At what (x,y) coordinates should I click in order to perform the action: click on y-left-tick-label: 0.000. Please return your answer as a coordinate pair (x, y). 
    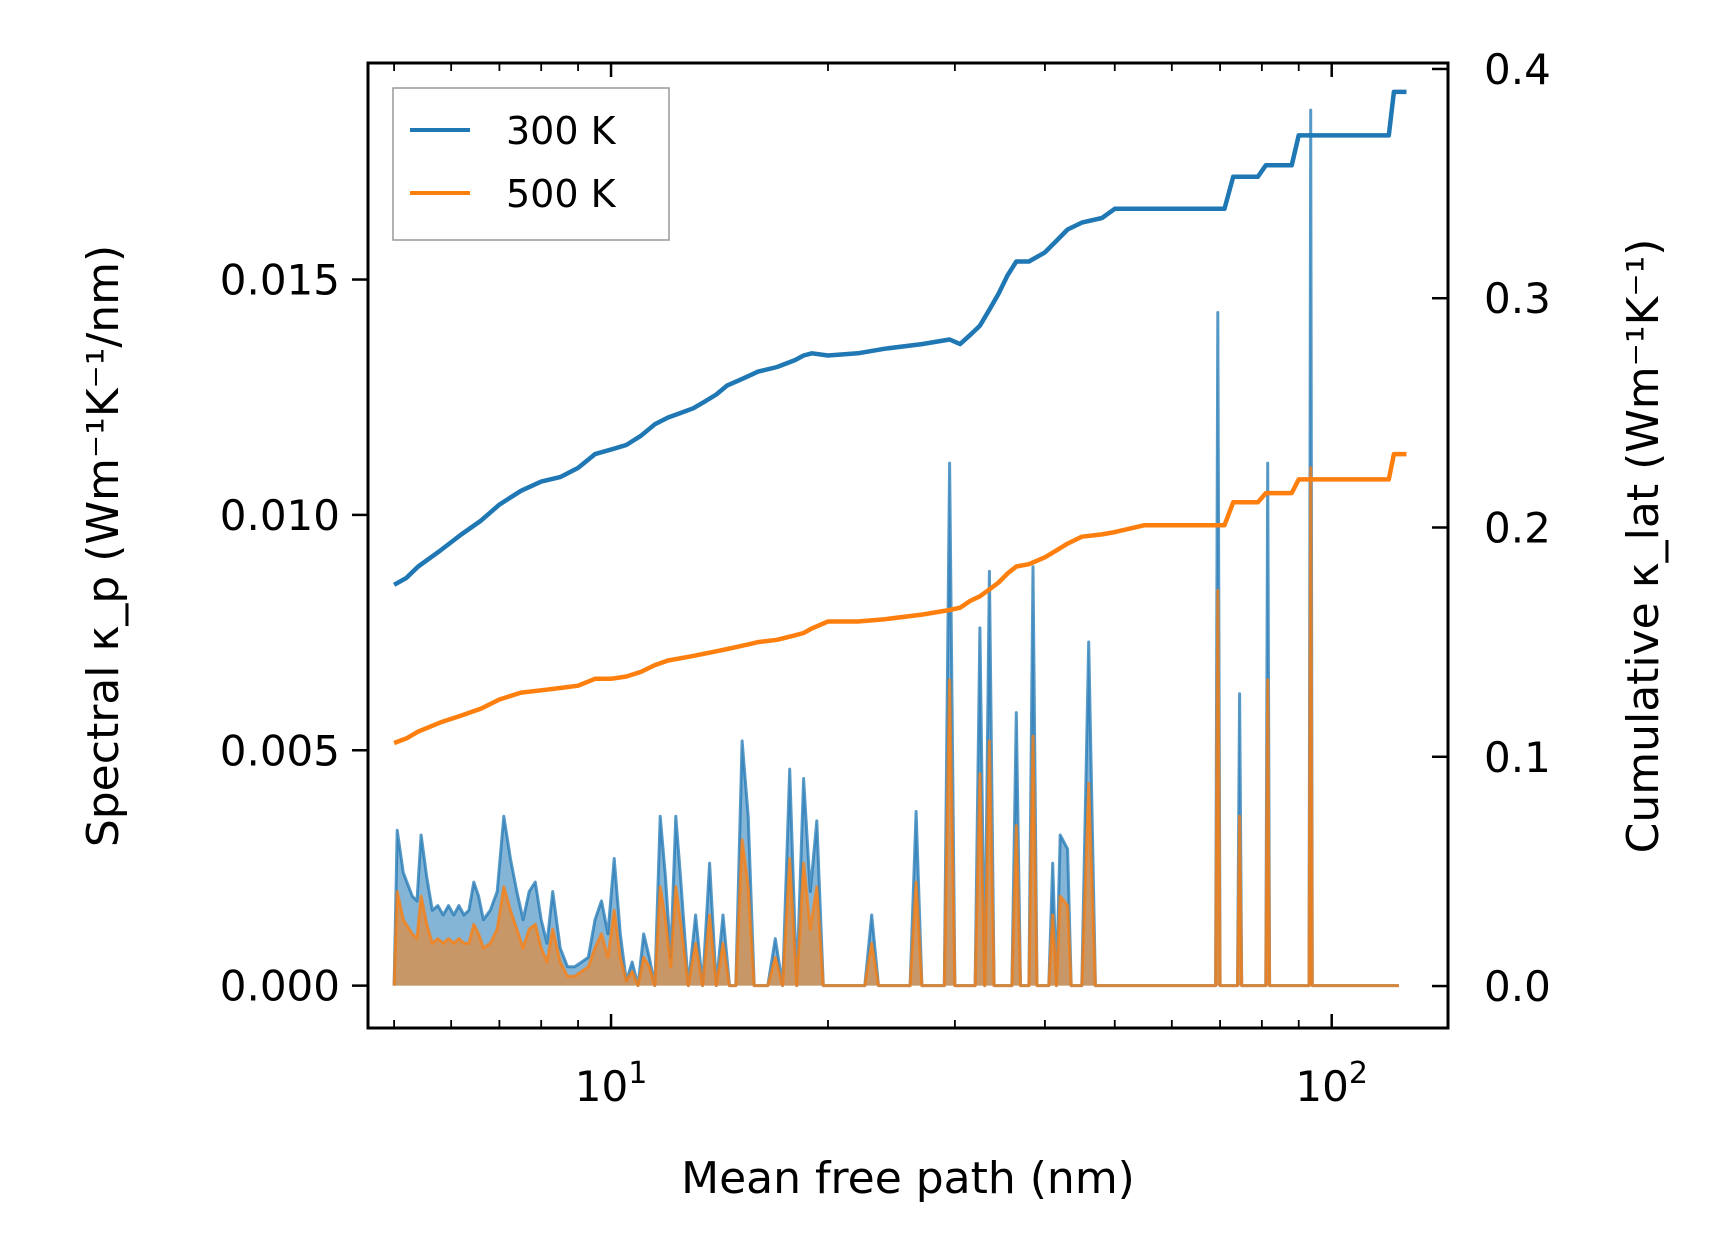
    Looking at the image, I should click on (280, 986).